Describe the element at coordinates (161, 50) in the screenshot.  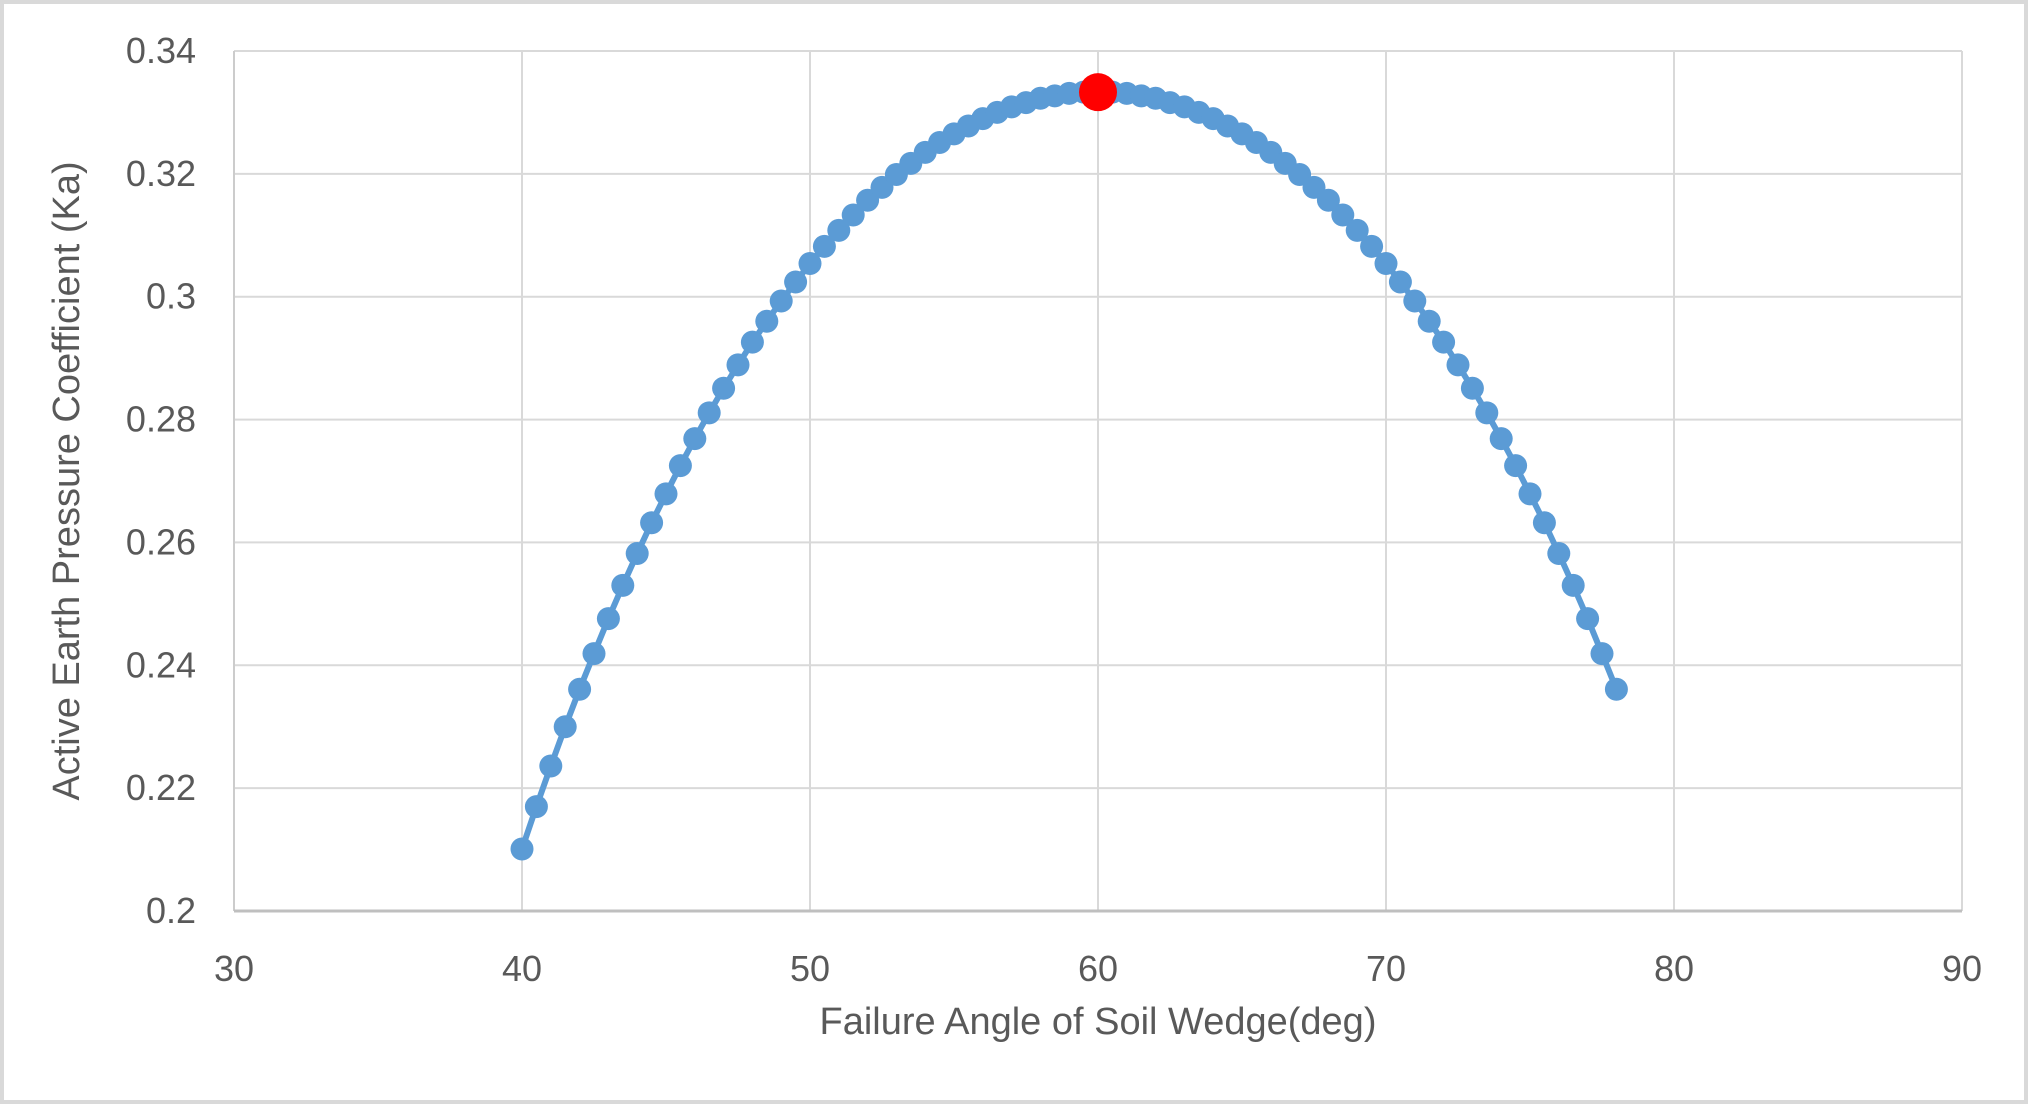
I see `y-tick-label: 0.34` at that location.